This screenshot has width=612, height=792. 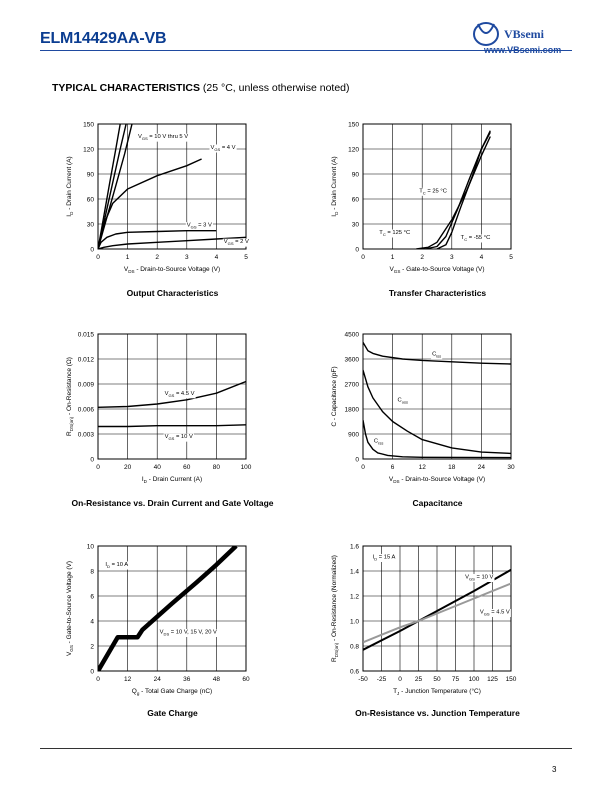 What do you see at coordinates (400, 401) in the screenshot?
I see `label-main: C` at bounding box center [400, 401].